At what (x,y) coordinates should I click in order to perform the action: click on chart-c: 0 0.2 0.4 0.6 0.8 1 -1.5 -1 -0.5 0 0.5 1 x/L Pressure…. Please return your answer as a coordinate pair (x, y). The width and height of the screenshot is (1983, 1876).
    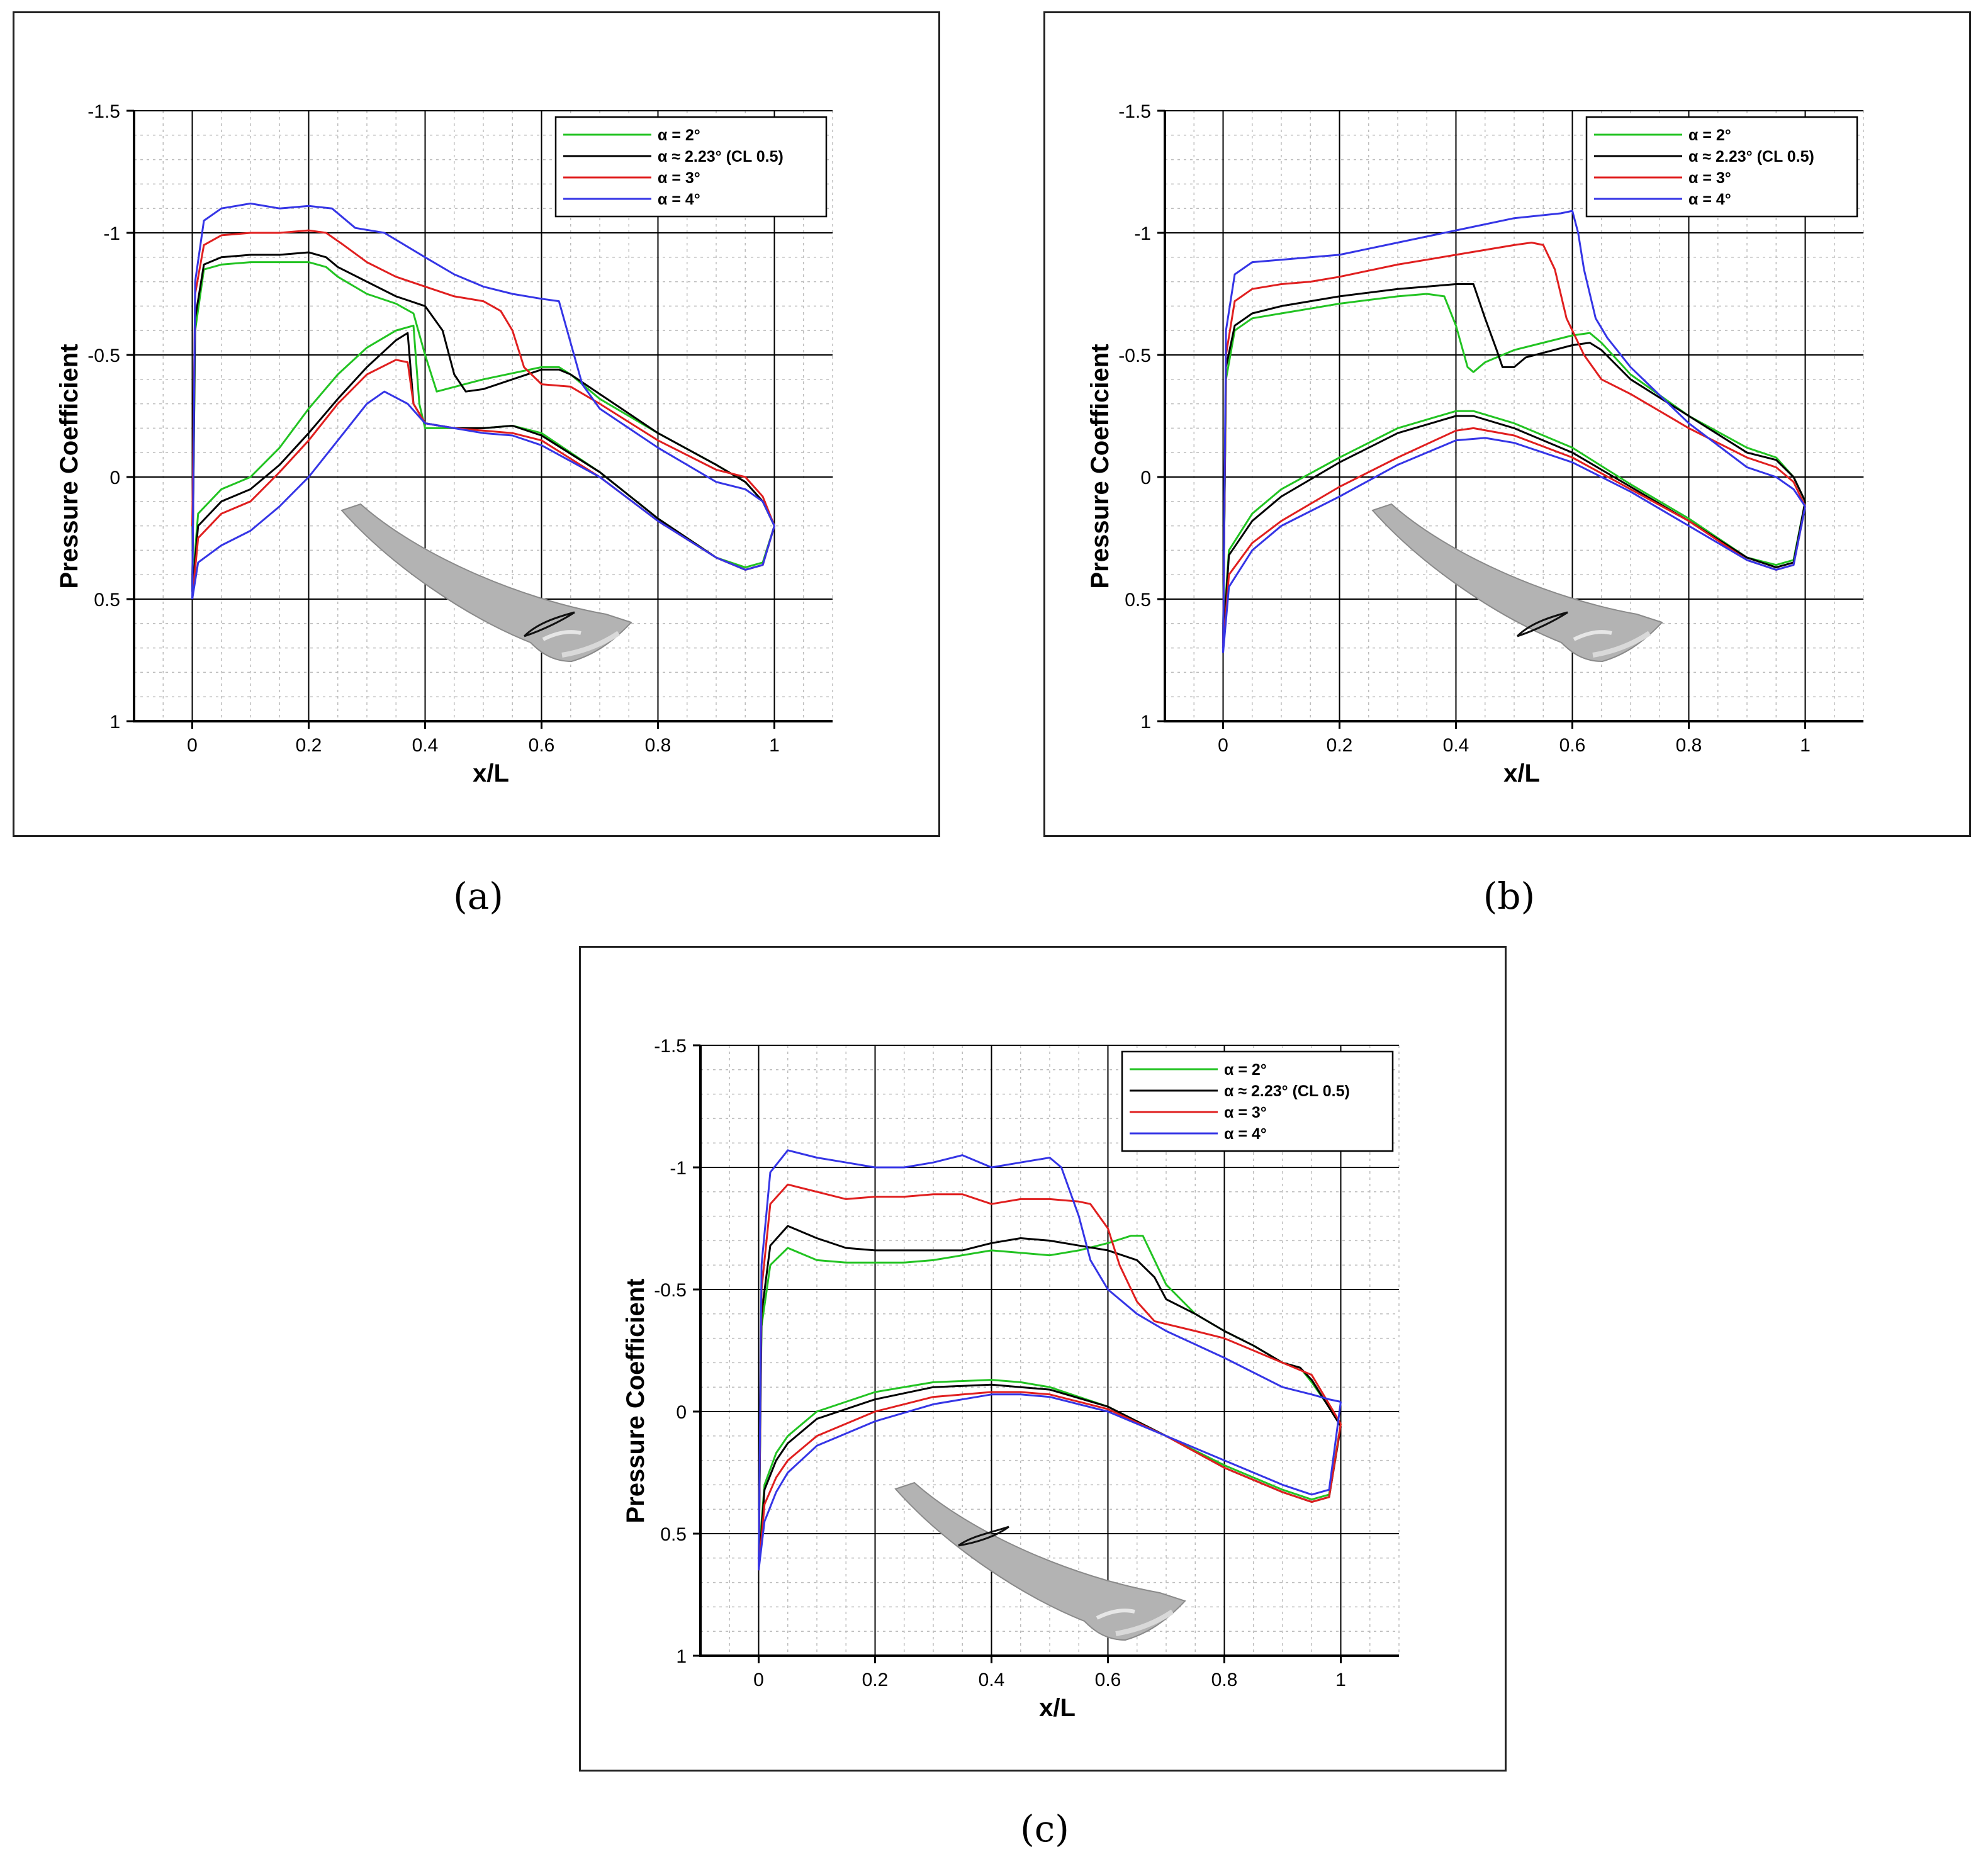
    Looking at the image, I should click on (1011, 1379).